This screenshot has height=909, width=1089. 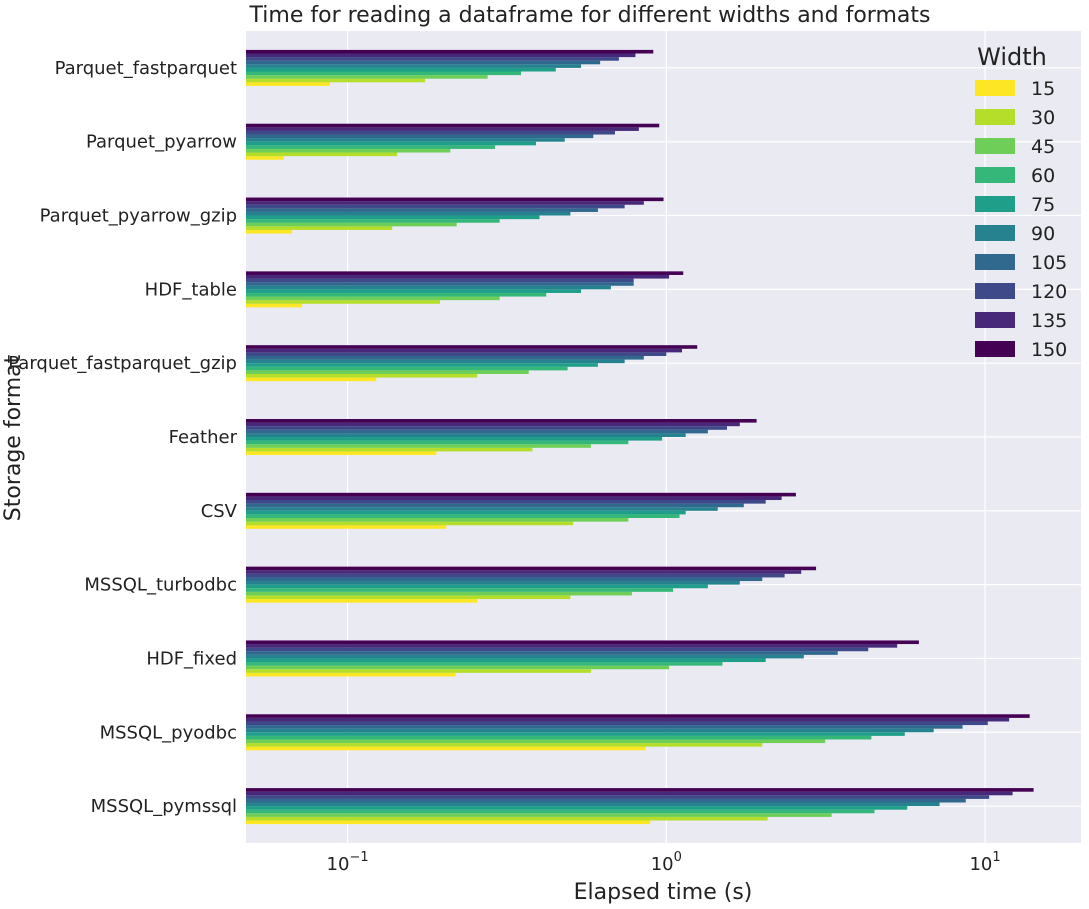 I want to click on legend-label: 90, so click(x=1043, y=234).